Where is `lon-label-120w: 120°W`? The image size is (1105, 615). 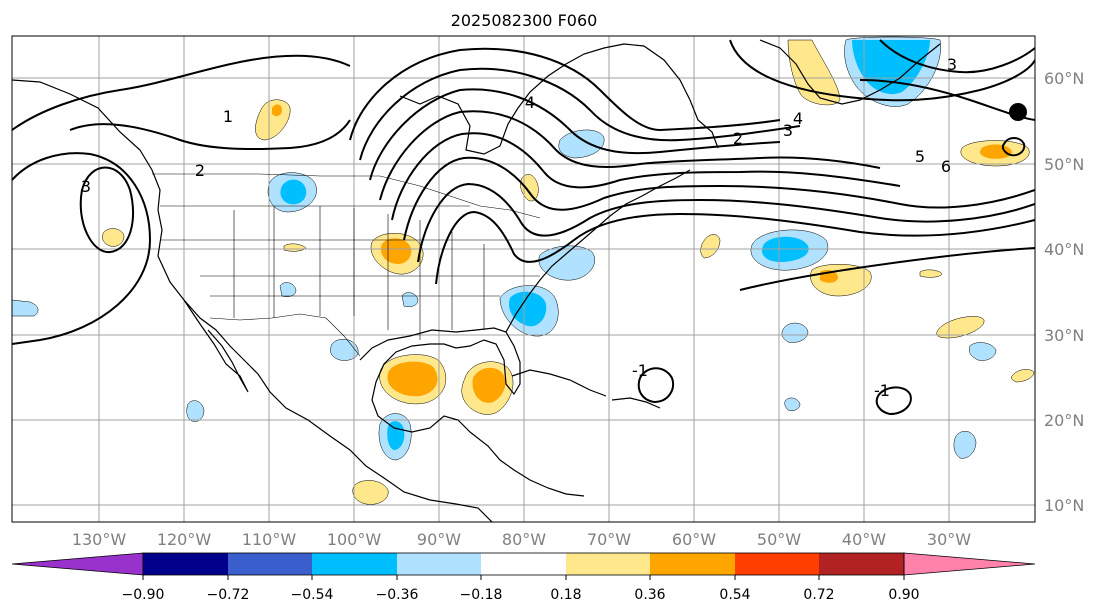
lon-label-120w: 120°W is located at coordinates (184, 539).